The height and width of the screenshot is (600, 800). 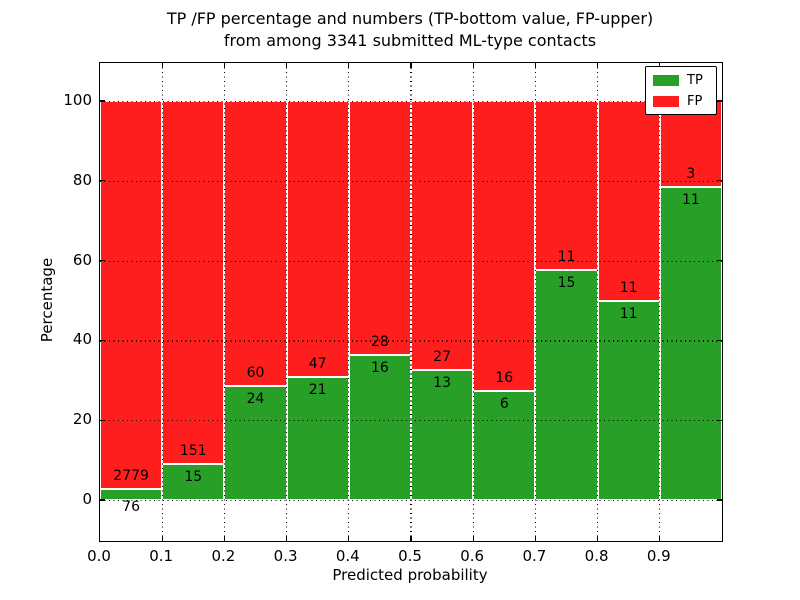 I want to click on legend: TP FP, so click(x=681, y=90).